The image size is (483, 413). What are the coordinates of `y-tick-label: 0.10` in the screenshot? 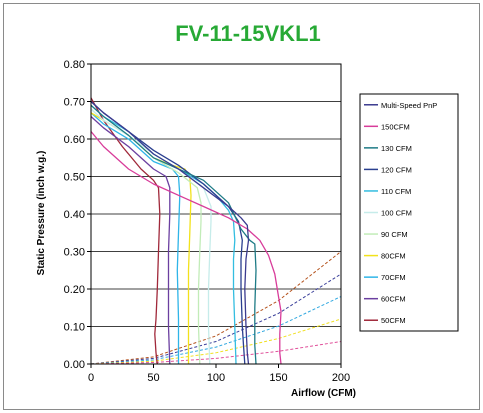 It's located at (74, 328).